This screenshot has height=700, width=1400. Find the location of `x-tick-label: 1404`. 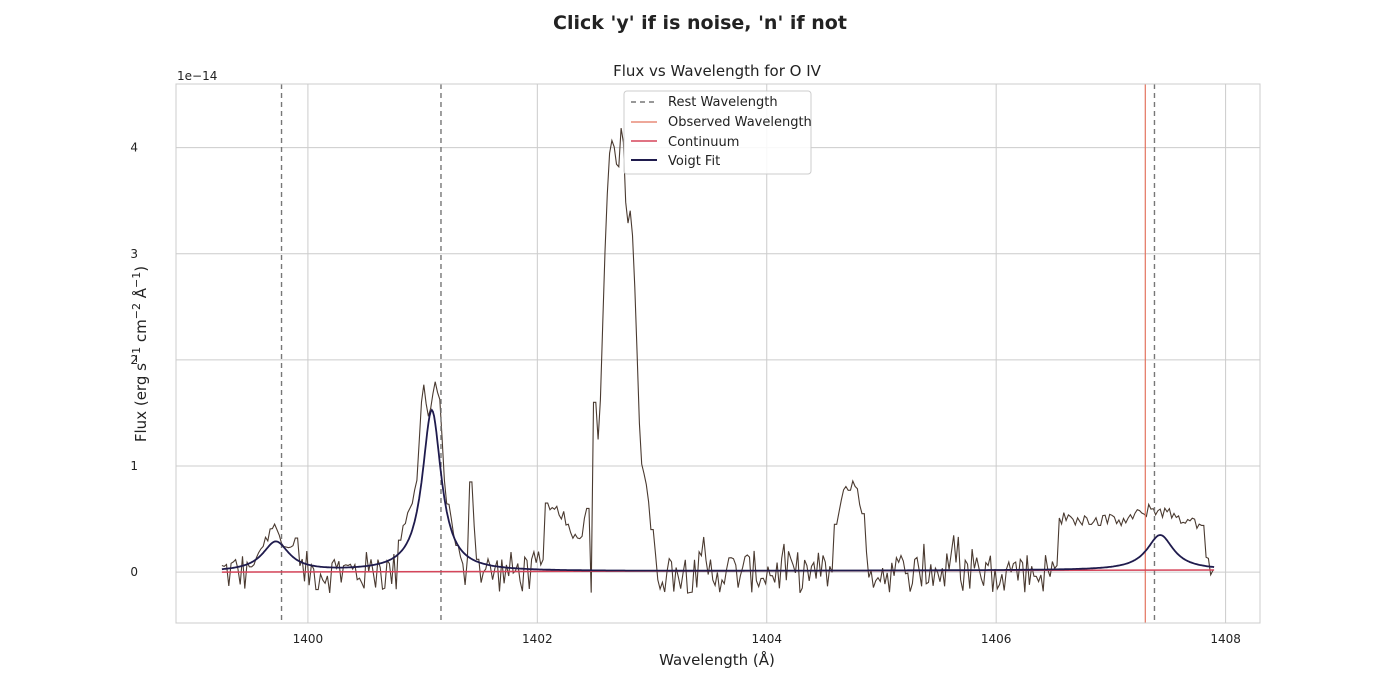

x-tick-label: 1404 is located at coordinates (766, 639).